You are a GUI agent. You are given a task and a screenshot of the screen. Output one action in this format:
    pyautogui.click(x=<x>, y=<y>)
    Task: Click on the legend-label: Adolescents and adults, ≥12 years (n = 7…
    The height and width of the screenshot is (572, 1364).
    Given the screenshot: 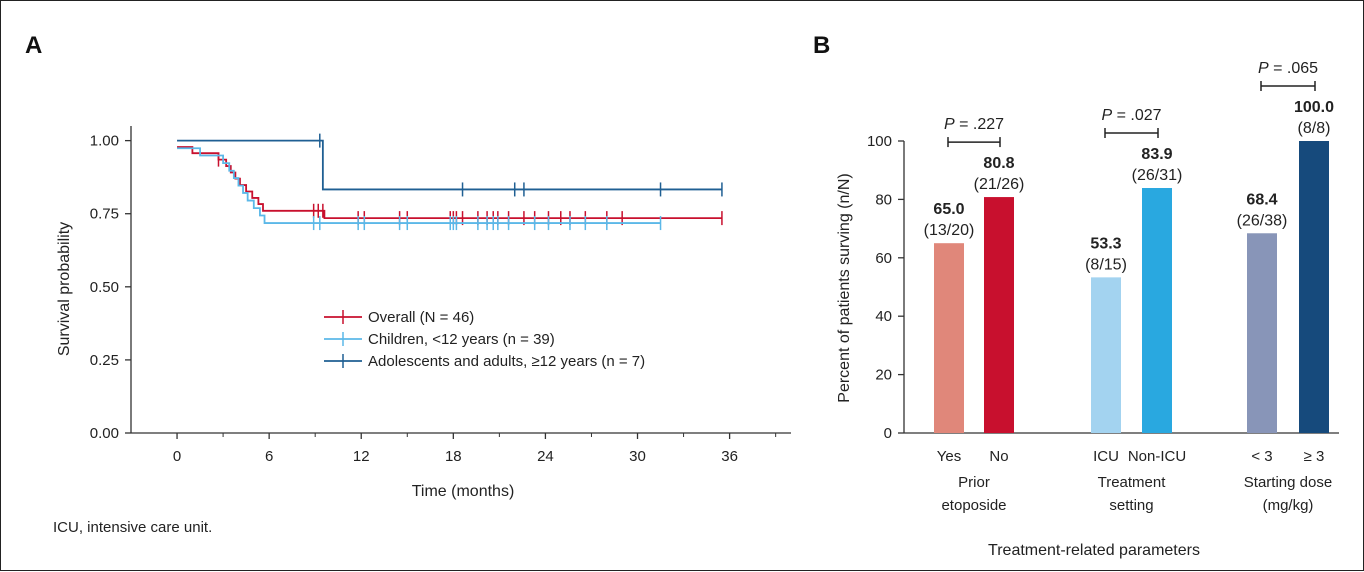 What is the action you would take?
    pyautogui.click(x=506, y=361)
    